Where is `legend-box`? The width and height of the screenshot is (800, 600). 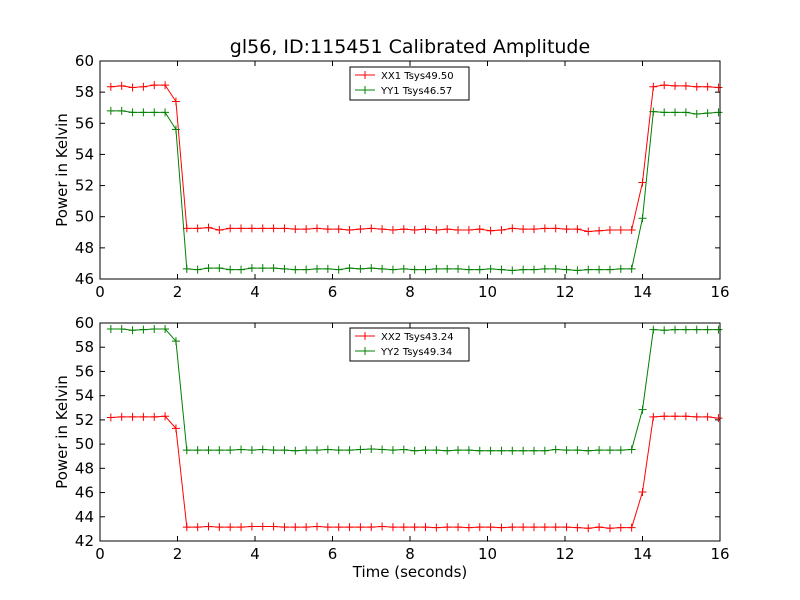
legend-box is located at coordinates (409, 344).